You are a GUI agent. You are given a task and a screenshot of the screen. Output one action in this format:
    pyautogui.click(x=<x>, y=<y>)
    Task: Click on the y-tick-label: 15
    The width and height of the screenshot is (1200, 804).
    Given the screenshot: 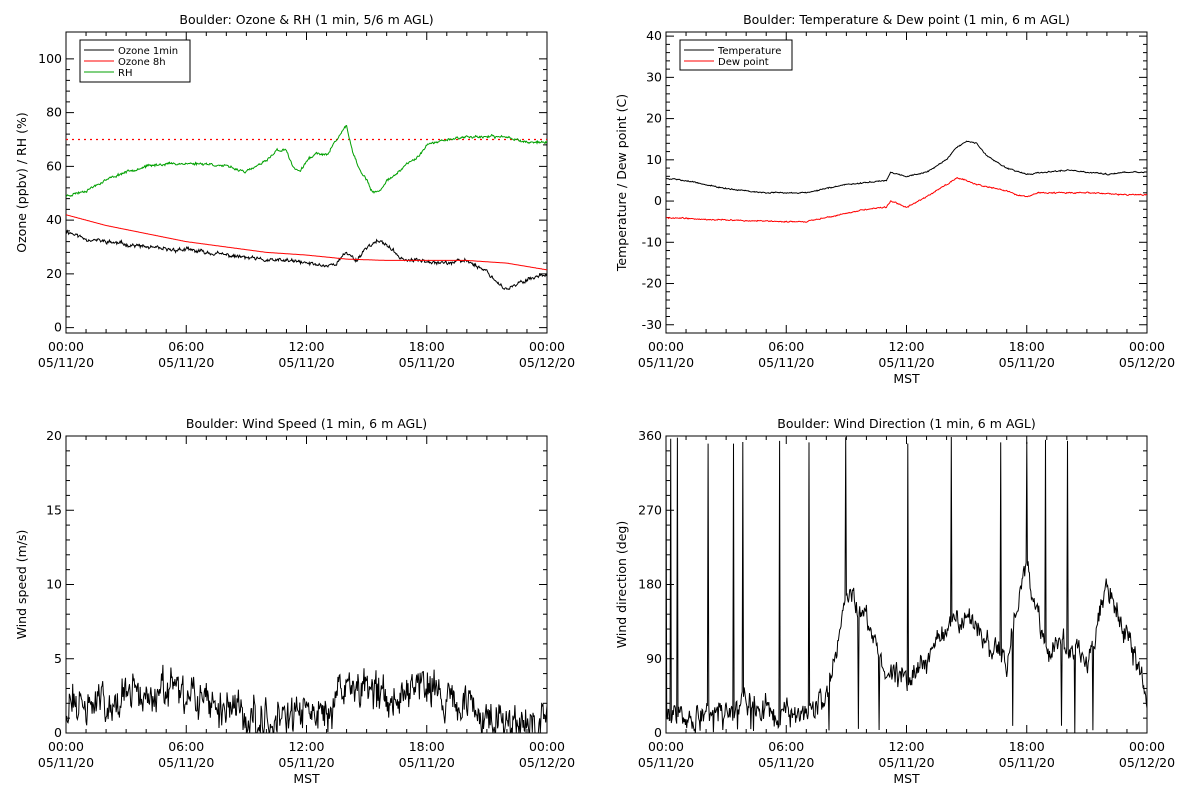 What is the action you would take?
    pyautogui.click(x=54, y=509)
    